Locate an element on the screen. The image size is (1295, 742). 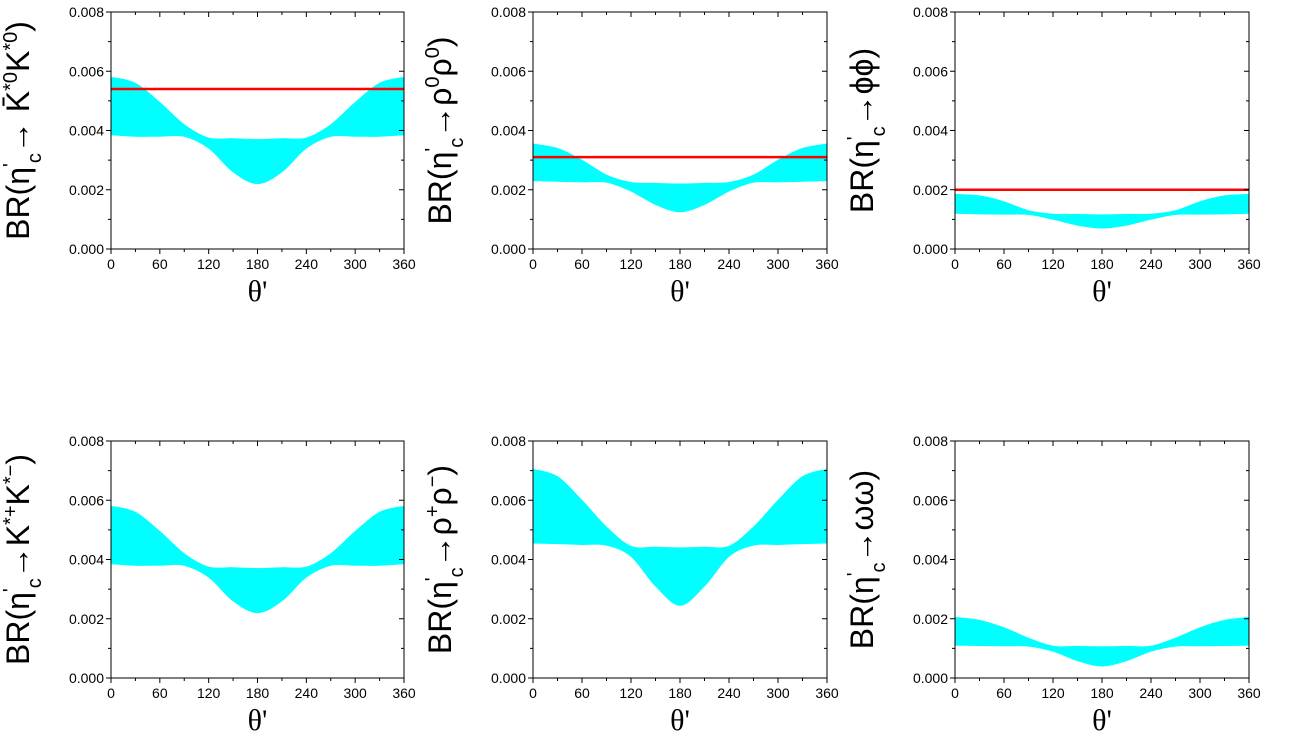
y-axis-label-part: →K is located at coordinates (18, 551).